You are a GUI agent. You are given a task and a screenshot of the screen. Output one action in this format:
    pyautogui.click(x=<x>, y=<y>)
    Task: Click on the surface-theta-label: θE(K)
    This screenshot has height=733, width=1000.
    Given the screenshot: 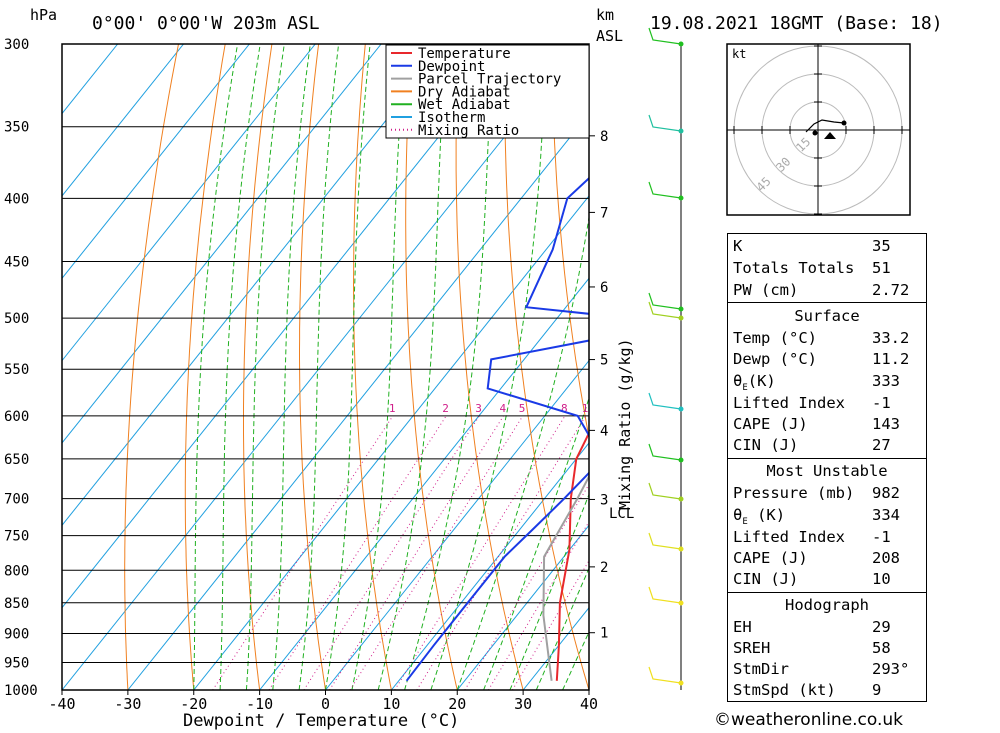 What is the action you would take?
    pyautogui.click(x=754, y=385)
    